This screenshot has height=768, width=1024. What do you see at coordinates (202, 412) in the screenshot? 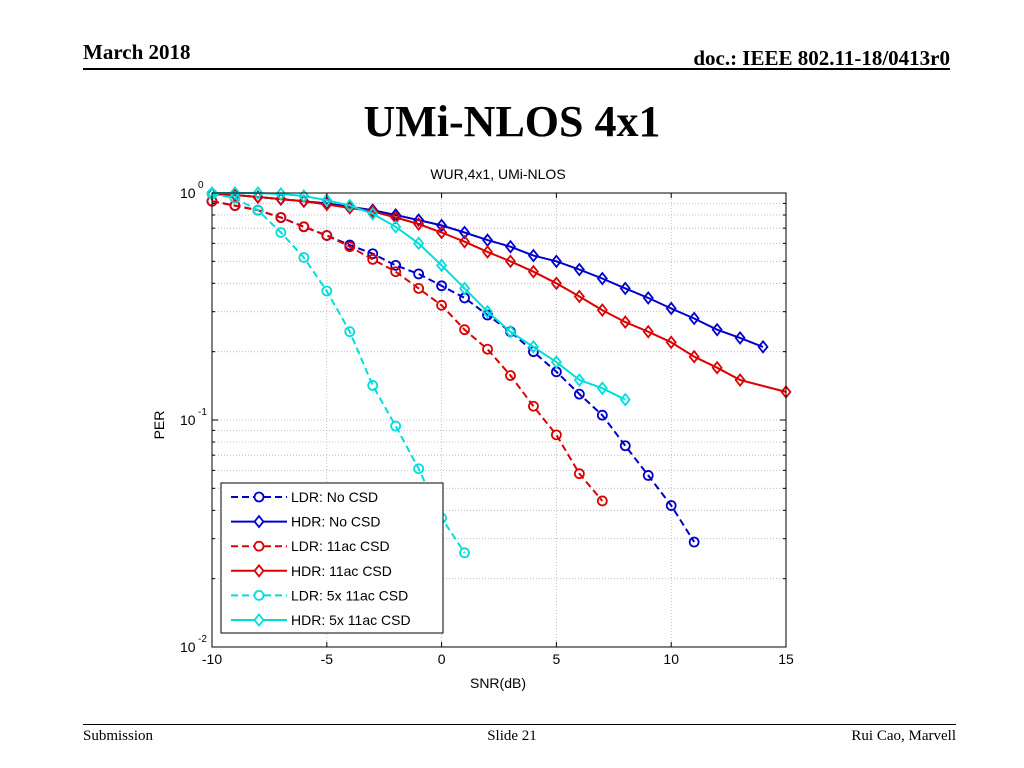
I see `y-tick-exponent: -1` at bounding box center [202, 412].